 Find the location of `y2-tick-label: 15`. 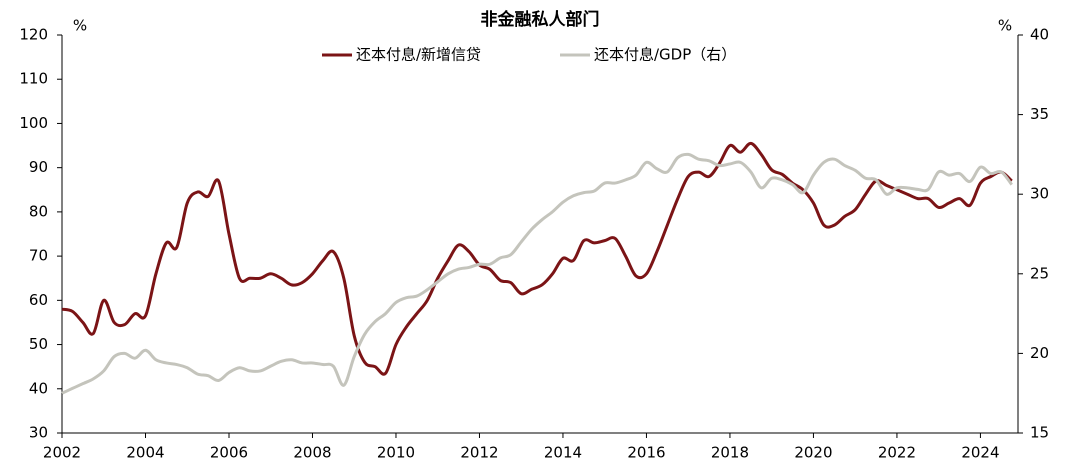

y2-tick-label: 15 is located at coordinates (1039, 433).